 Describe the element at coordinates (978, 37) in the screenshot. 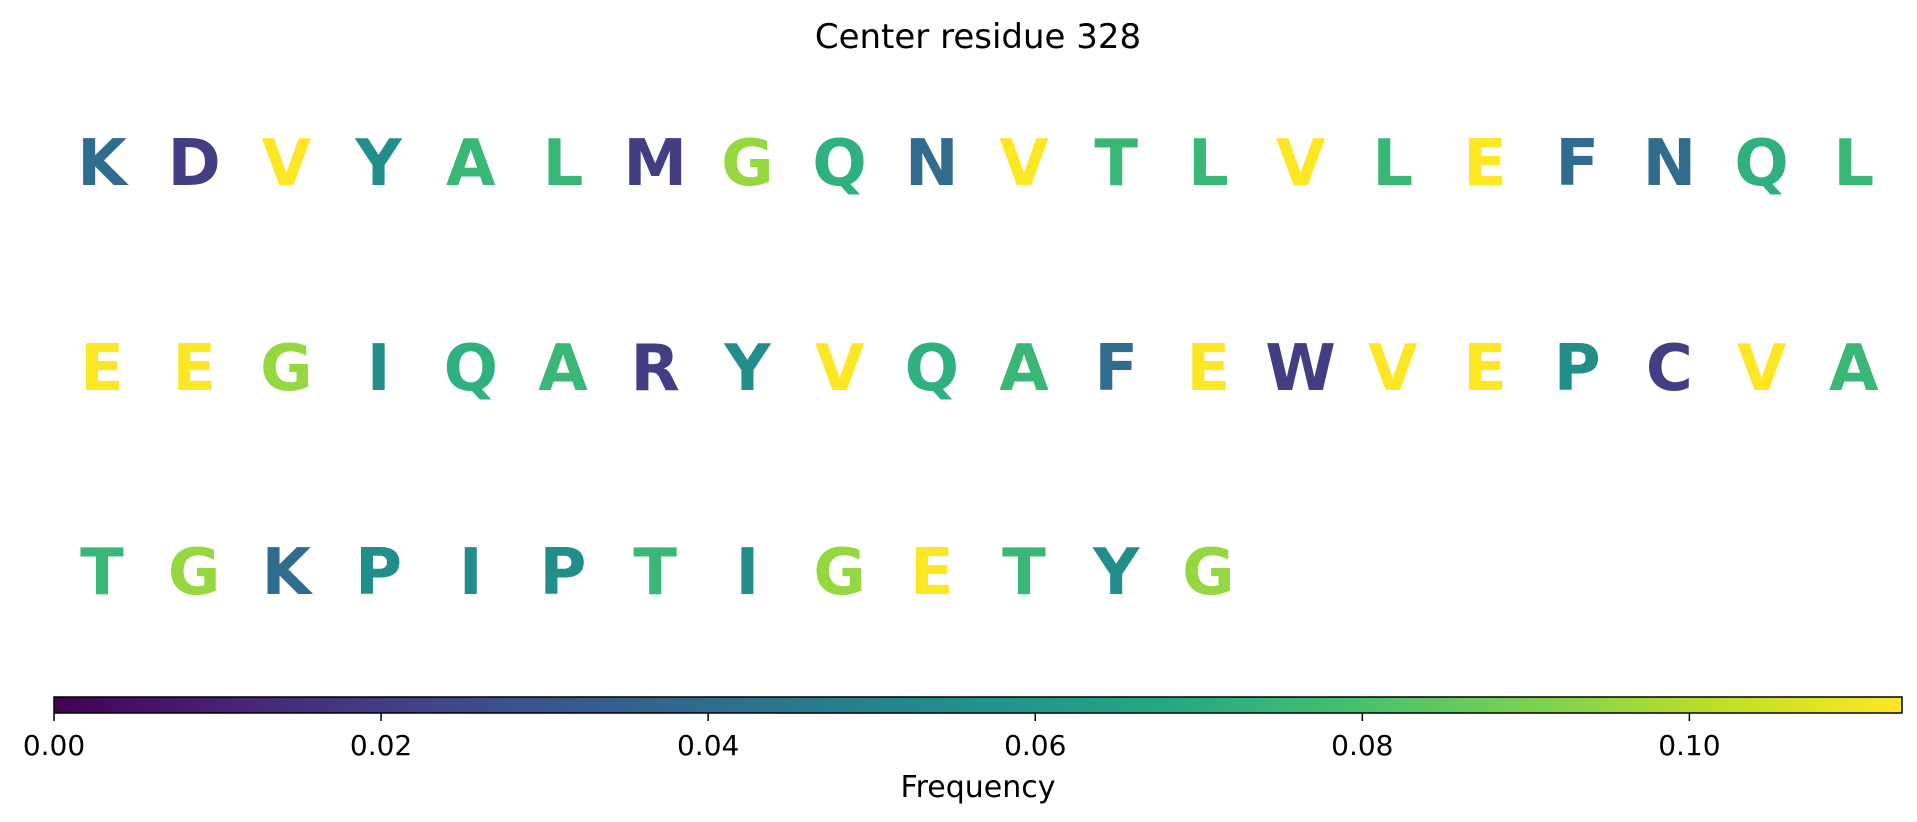

I see `chart-title: Center residue 328` at that location.